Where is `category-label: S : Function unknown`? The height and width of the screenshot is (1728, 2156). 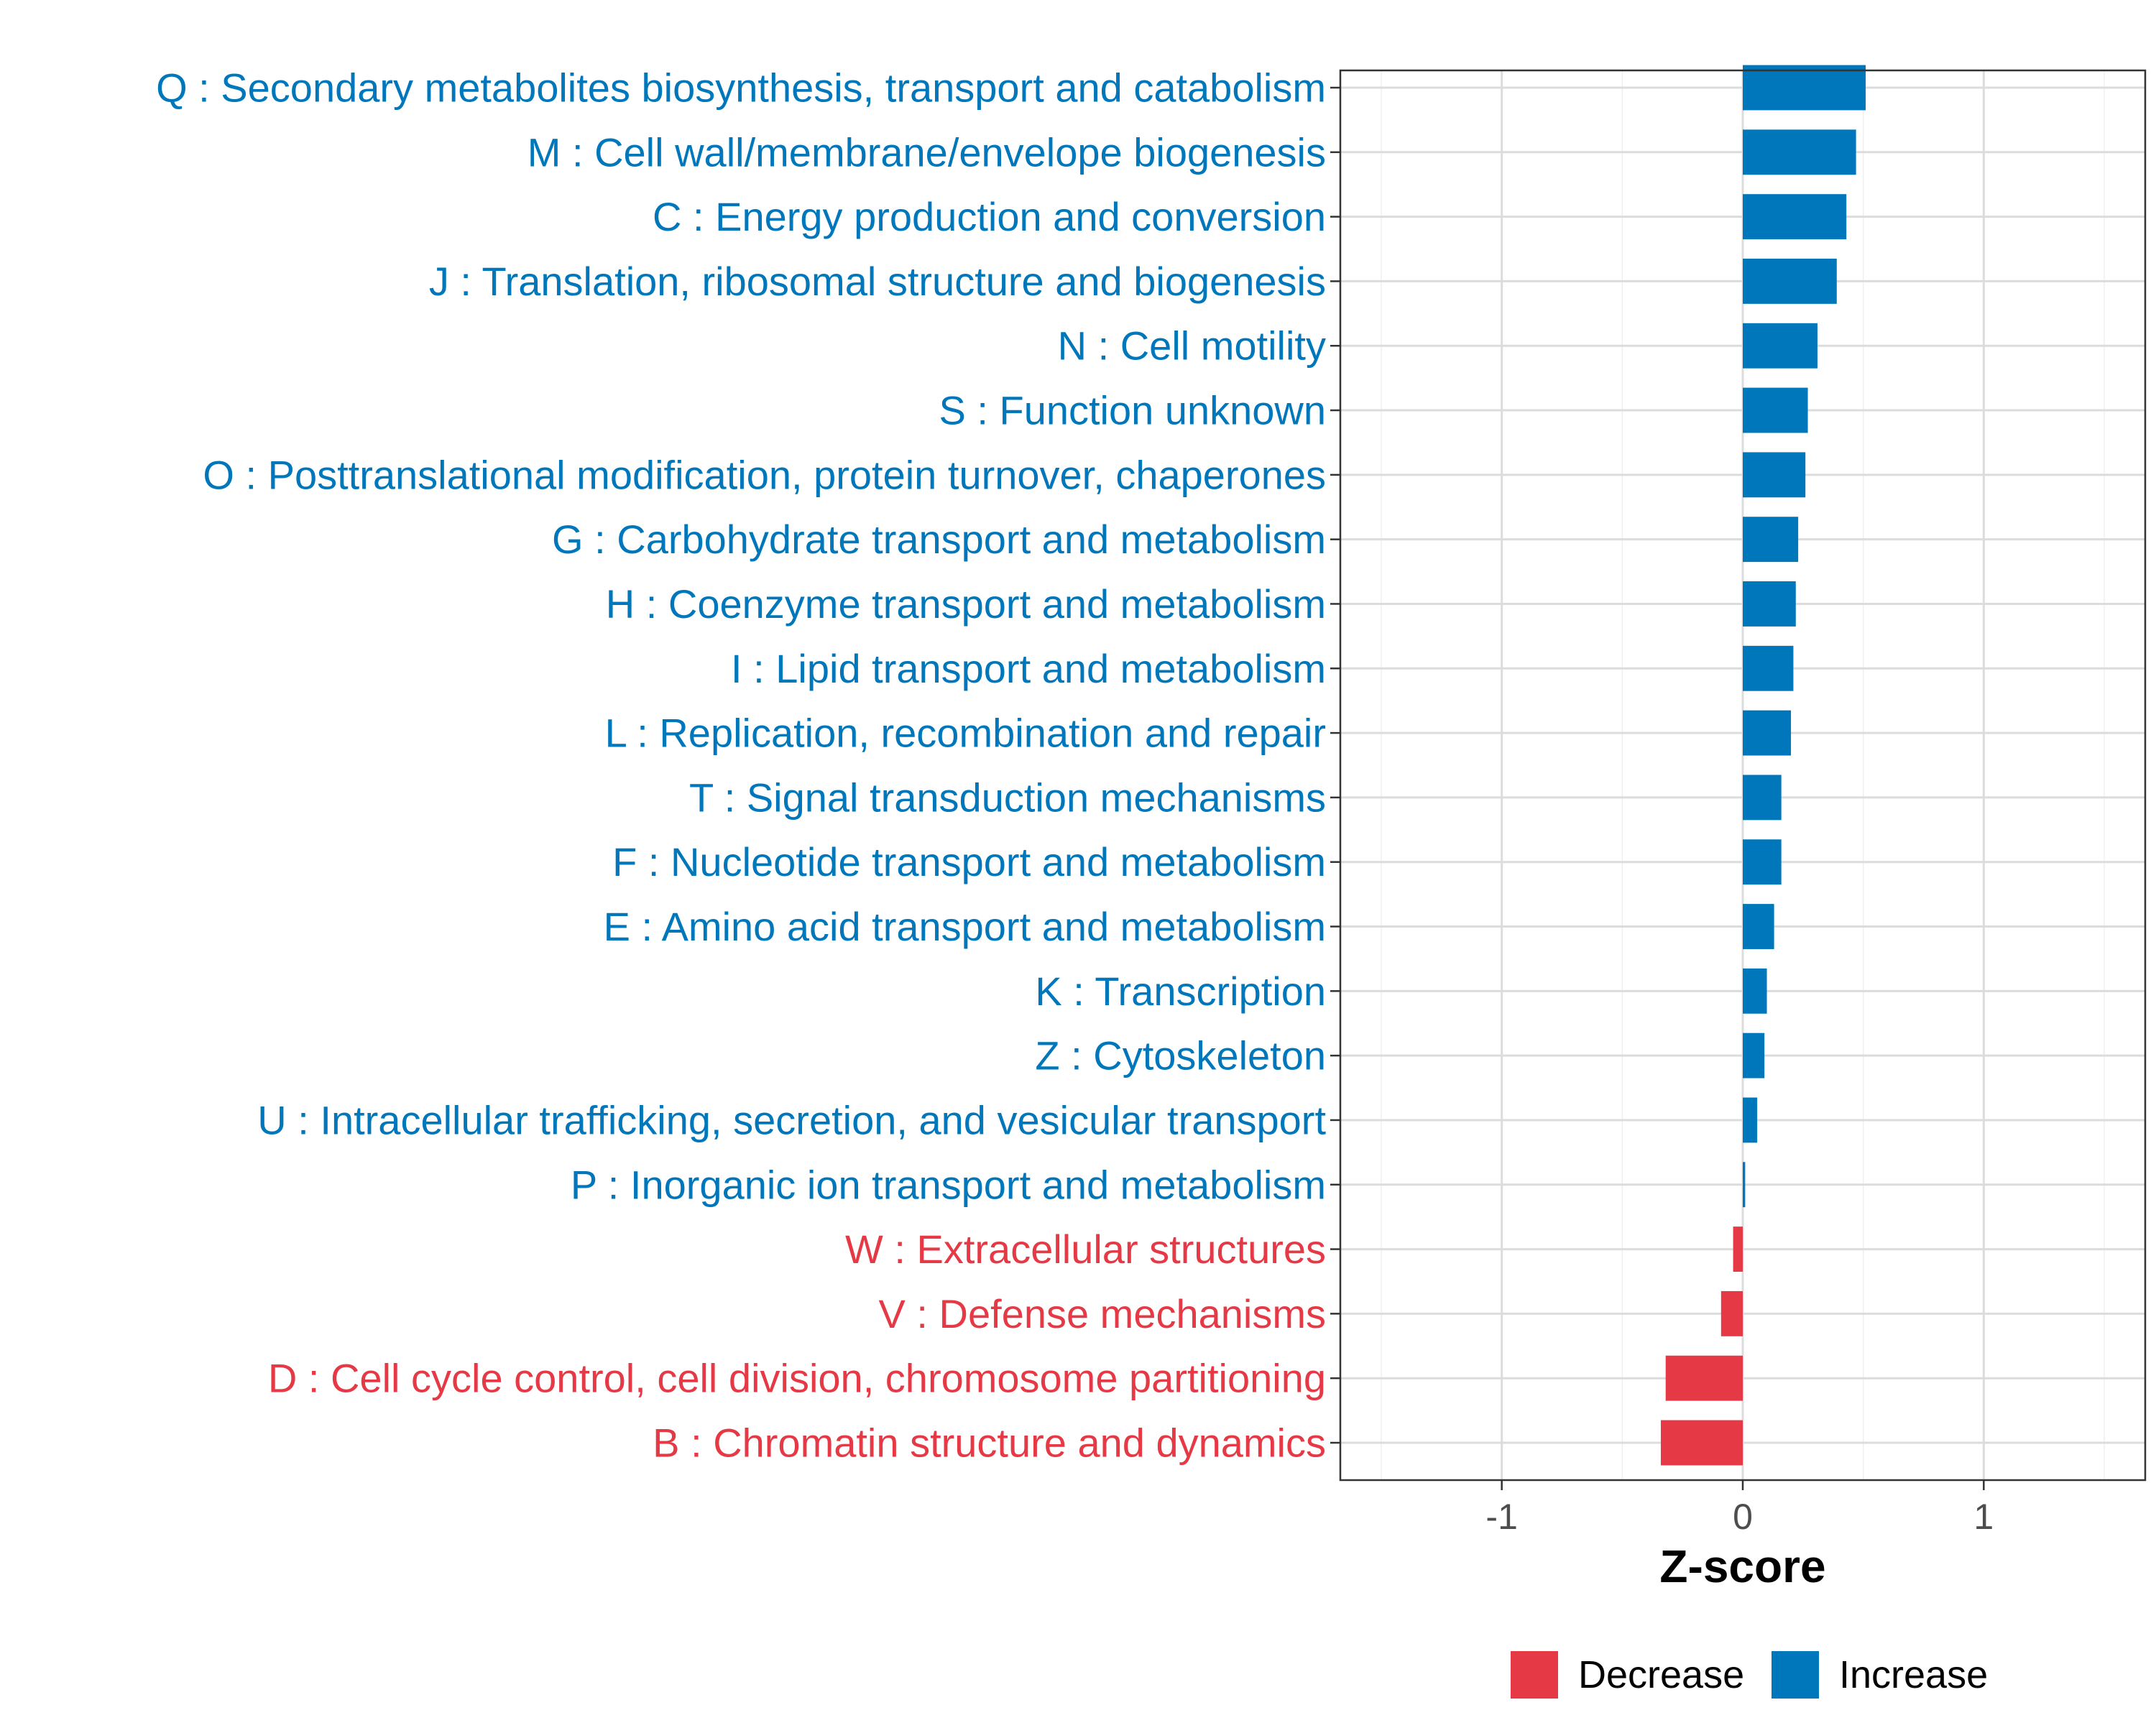
category-label: S : Function unknown is located at coordinates (1133, 411).